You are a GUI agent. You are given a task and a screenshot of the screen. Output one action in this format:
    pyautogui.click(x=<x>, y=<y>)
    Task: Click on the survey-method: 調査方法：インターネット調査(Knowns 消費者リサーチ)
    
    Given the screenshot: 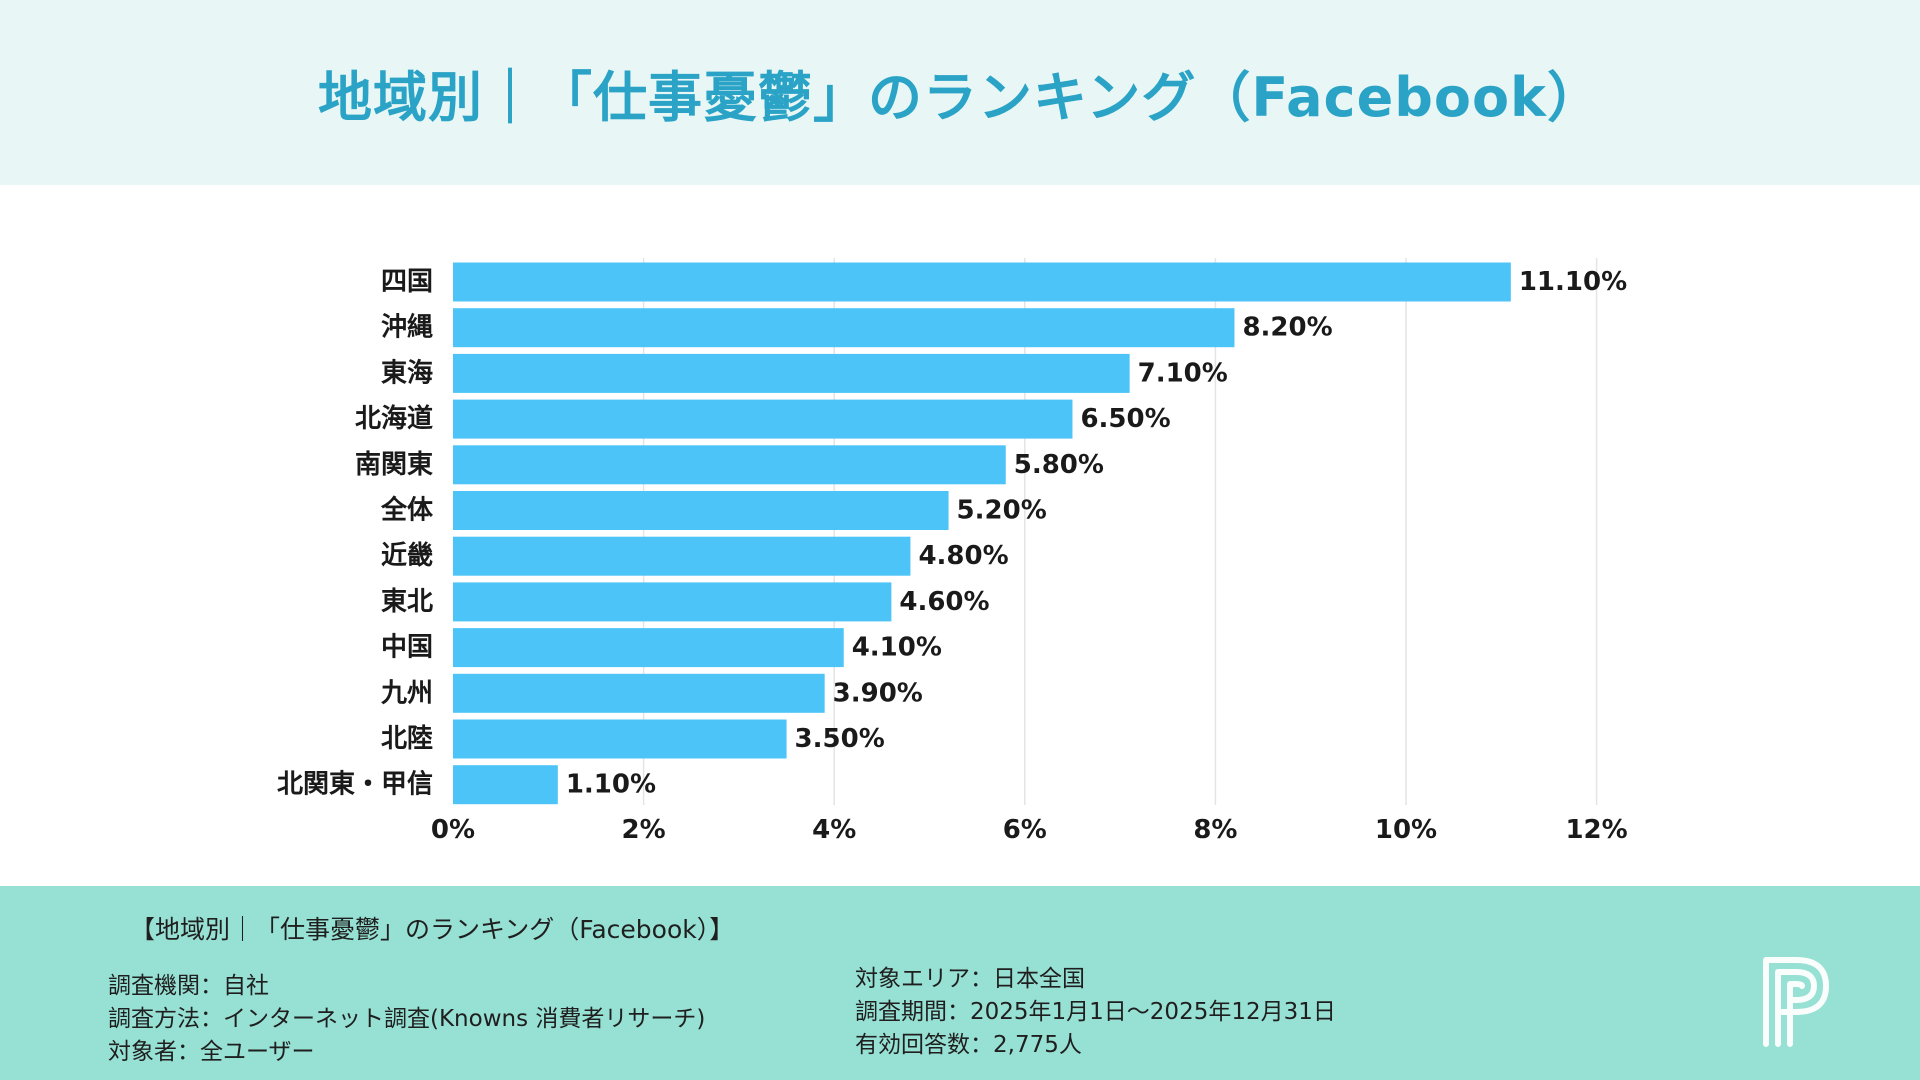 What is the action you would take?
    pyautogui.click(x=407, y=1019)
    